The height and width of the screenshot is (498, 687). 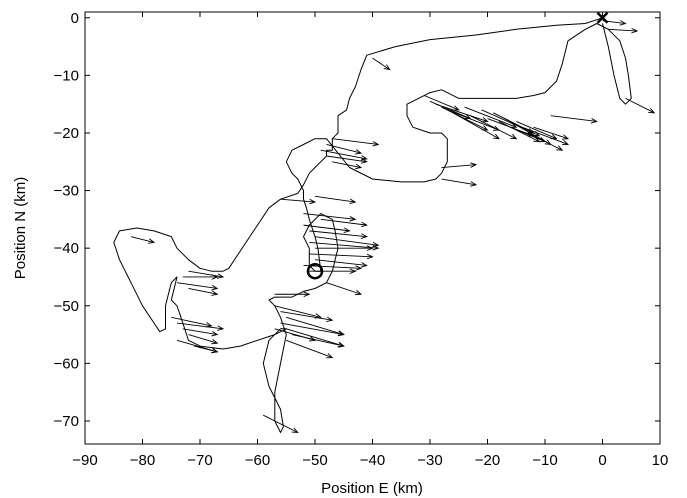 What do you see at coordinates (66, 363) in the screenshot?
I see `y-tick-label: −60` at bounding box center [66, 363].